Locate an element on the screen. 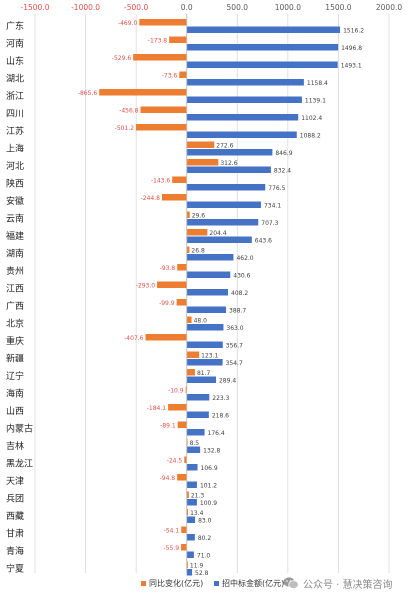  category-label: 江西 is located at coordinates (15, 289).